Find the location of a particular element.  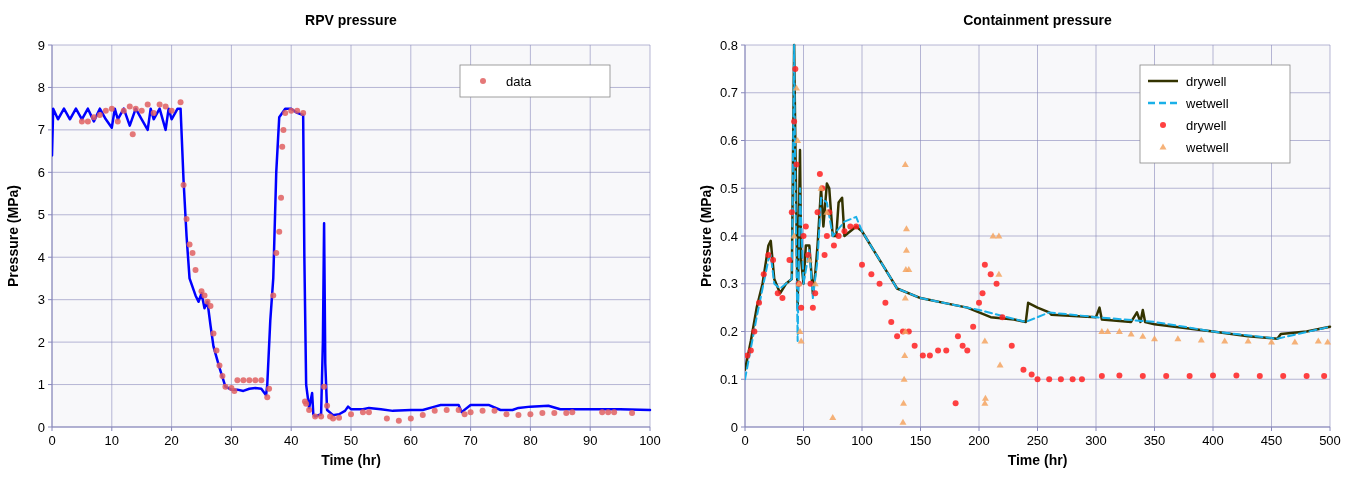

chart-title: RPV pressure is located at coordinates (351, 20).